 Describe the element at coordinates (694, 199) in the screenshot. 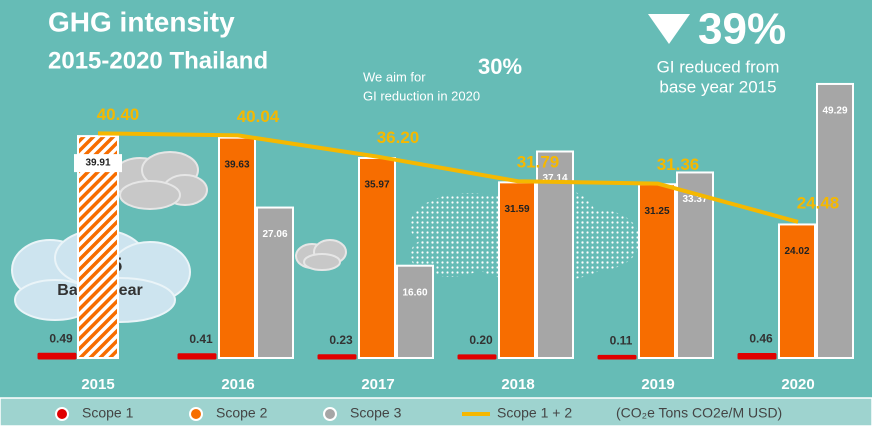

I see `value-label: 33.37` at that location.